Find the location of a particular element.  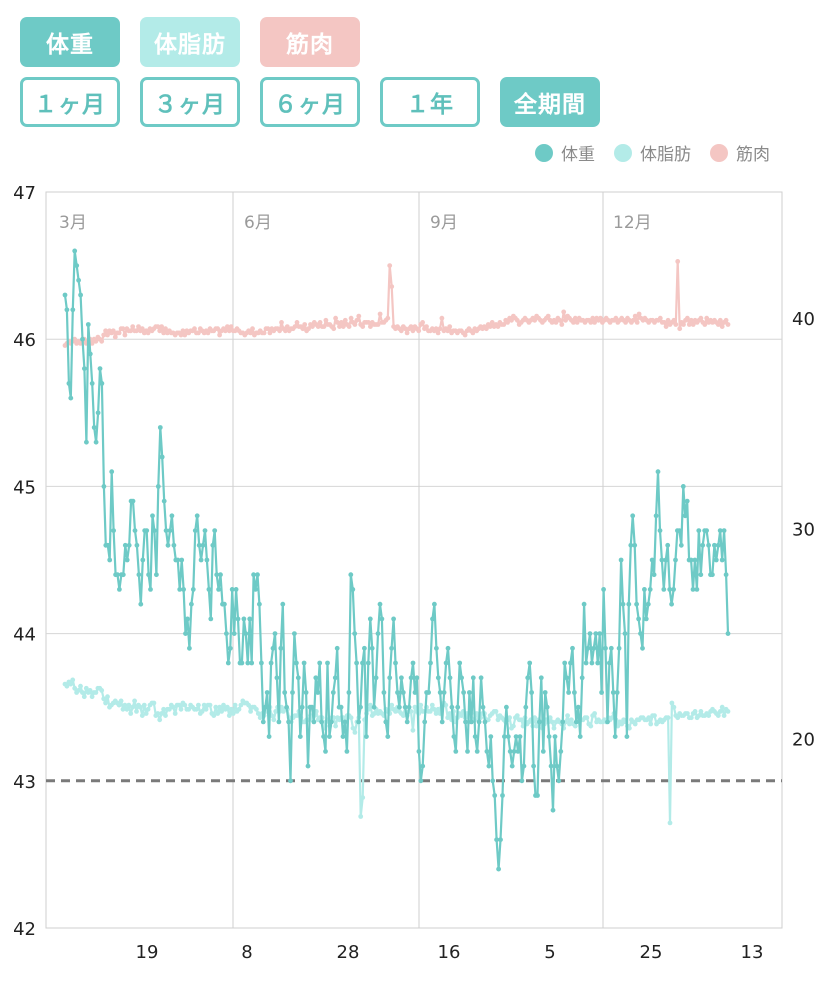

legend-item-weight: 体重 is located at coordinates (565, 152).